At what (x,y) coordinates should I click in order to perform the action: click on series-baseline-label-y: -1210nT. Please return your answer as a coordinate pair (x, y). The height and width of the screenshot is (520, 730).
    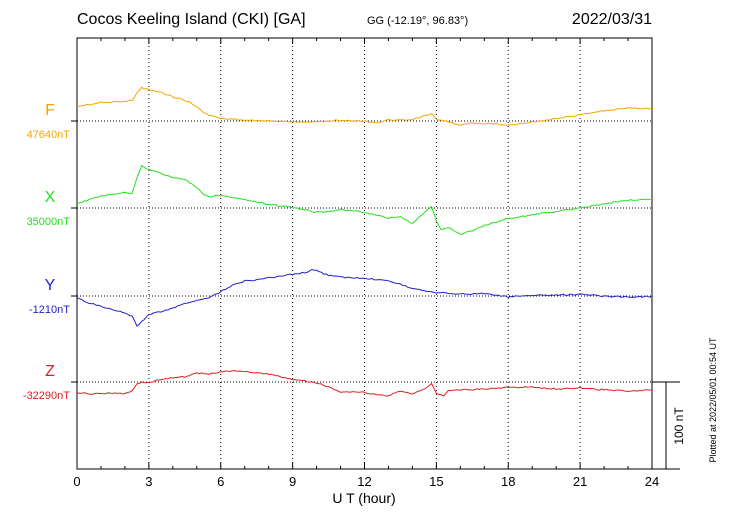
    Looking at the image, I should click on (49, 310).